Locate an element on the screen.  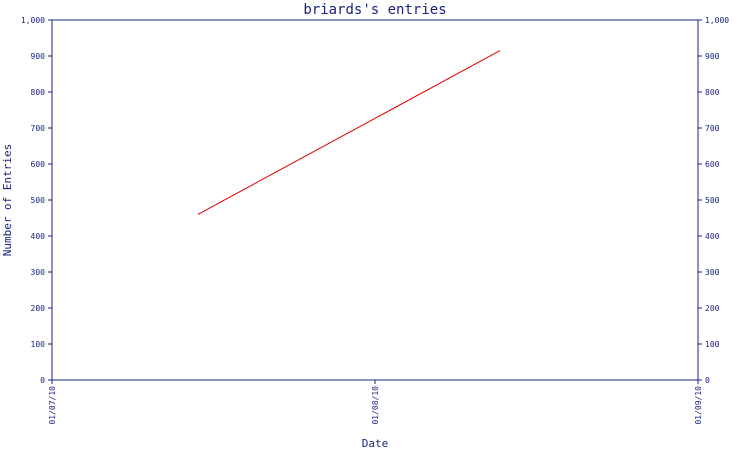
y-tick-label-right: 200 is located at coordinates (712, 308).